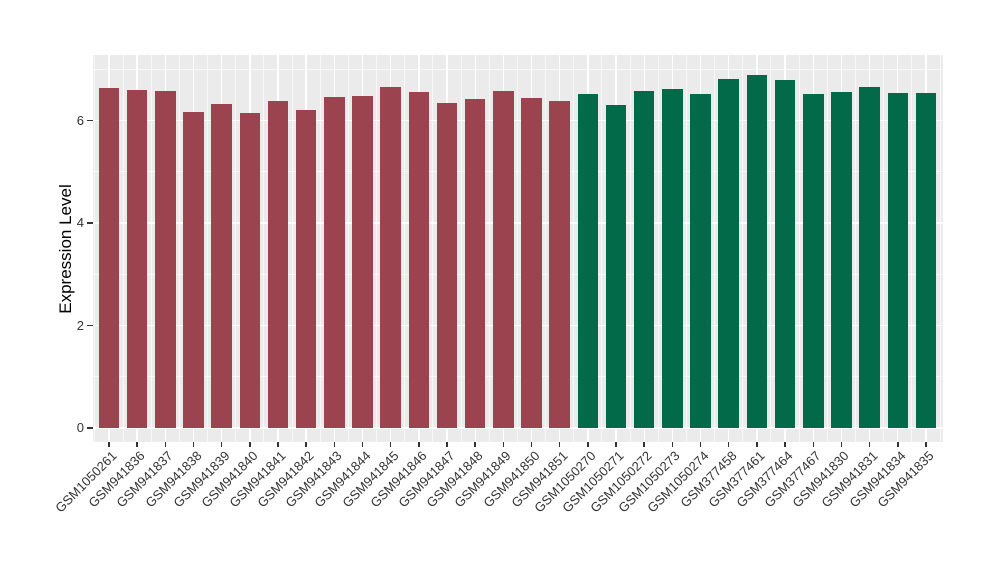 The image size is (1000, 580). I want to click on bar-GSM941848, so click(475, 263).